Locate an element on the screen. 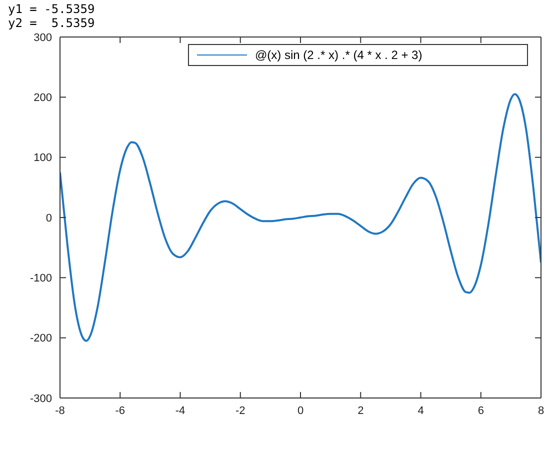 This screenshot has height=467, width=560. text: y1 = -5.5359 is located at coordinates (52, 9).